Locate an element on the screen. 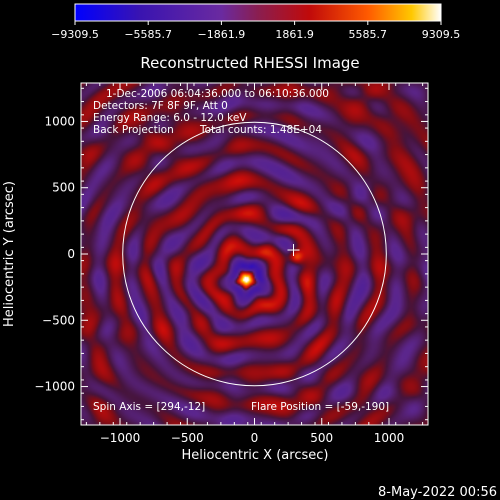 The image size is (500, 500). x-tick-label: 1000 is located at coordinates (389, 438).